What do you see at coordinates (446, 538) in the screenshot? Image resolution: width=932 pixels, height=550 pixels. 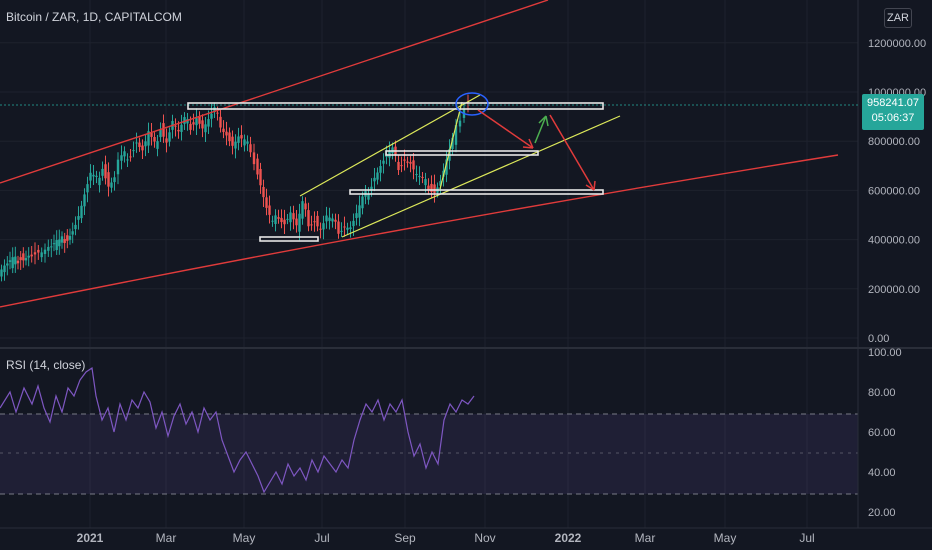 I see `time-axis-ticks: 2021 Mar May Jul Sep Nov 2022 Mar May Jul` at bounding box center [446, 538].